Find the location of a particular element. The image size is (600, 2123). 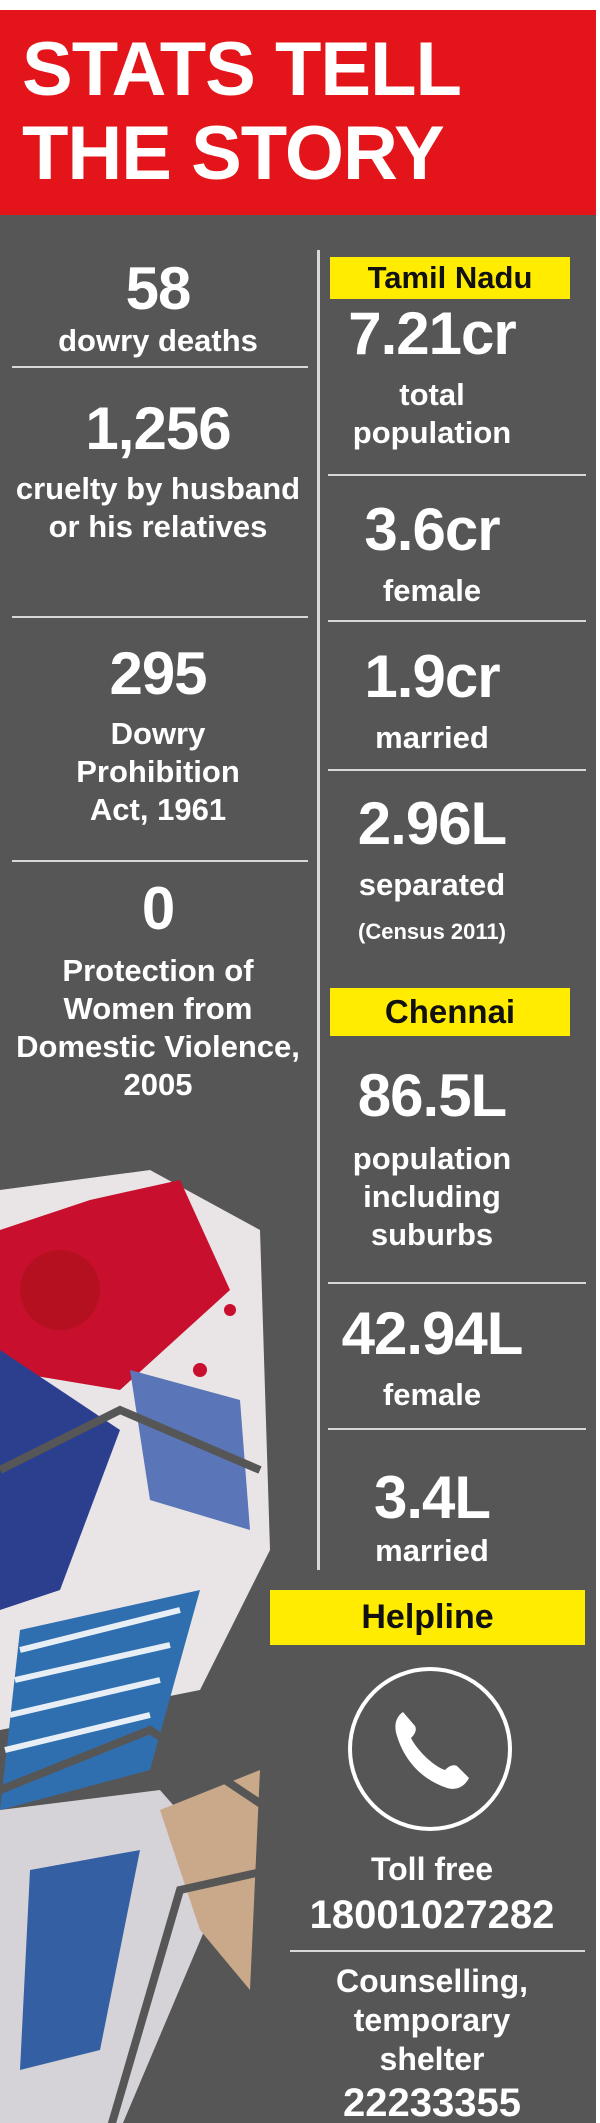

stat-value: 86.5L is located at coordinates (432, 1095).